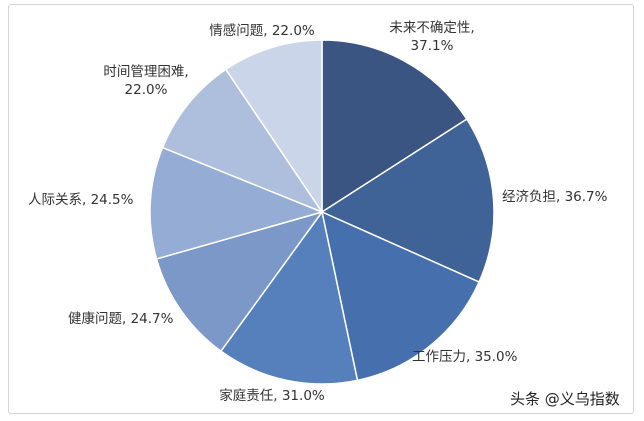 The width and height of the screenshot is (644, 421). What do you see at coordinates (262, 30) in the screenshot?
I see `slice-label: 情感问题, 22.0%` at bounding box center [262, 30].